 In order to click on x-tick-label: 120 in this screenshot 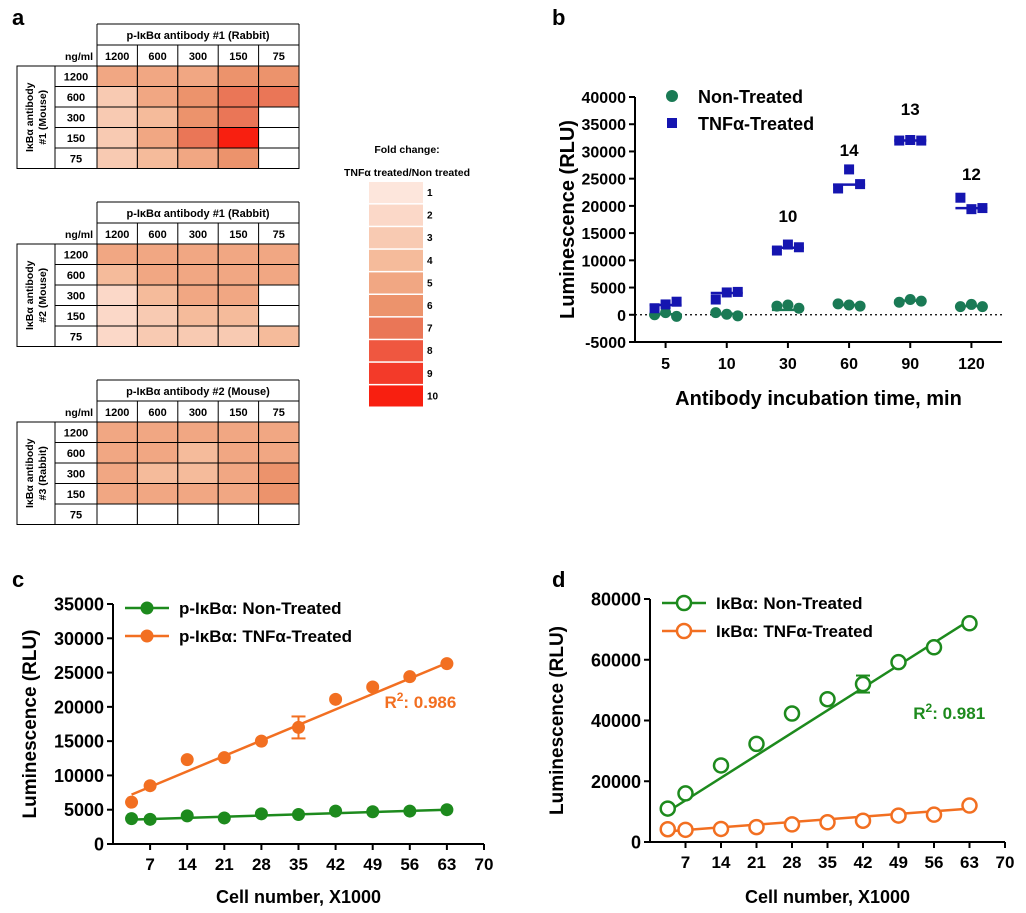, I will do `click(971, 364)`.